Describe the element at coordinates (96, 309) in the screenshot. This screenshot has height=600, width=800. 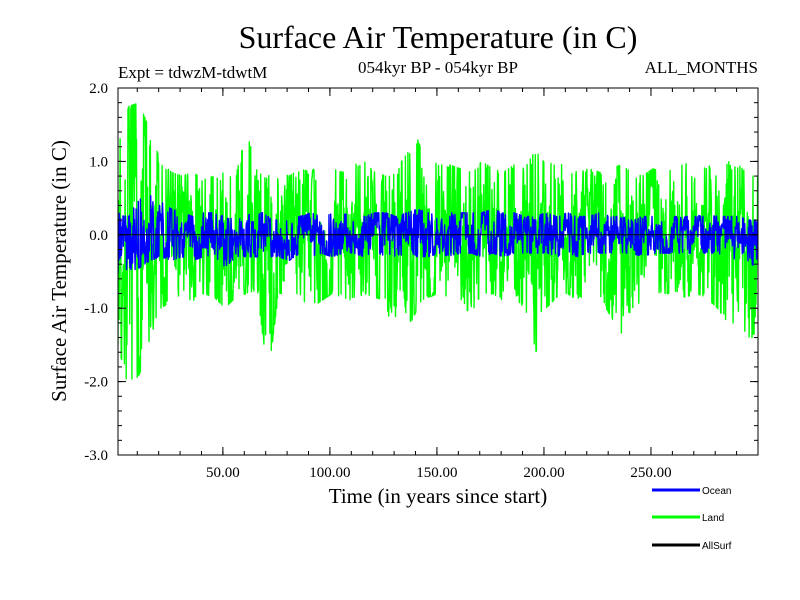
I see `y-tick-label: -1.0` at that location.